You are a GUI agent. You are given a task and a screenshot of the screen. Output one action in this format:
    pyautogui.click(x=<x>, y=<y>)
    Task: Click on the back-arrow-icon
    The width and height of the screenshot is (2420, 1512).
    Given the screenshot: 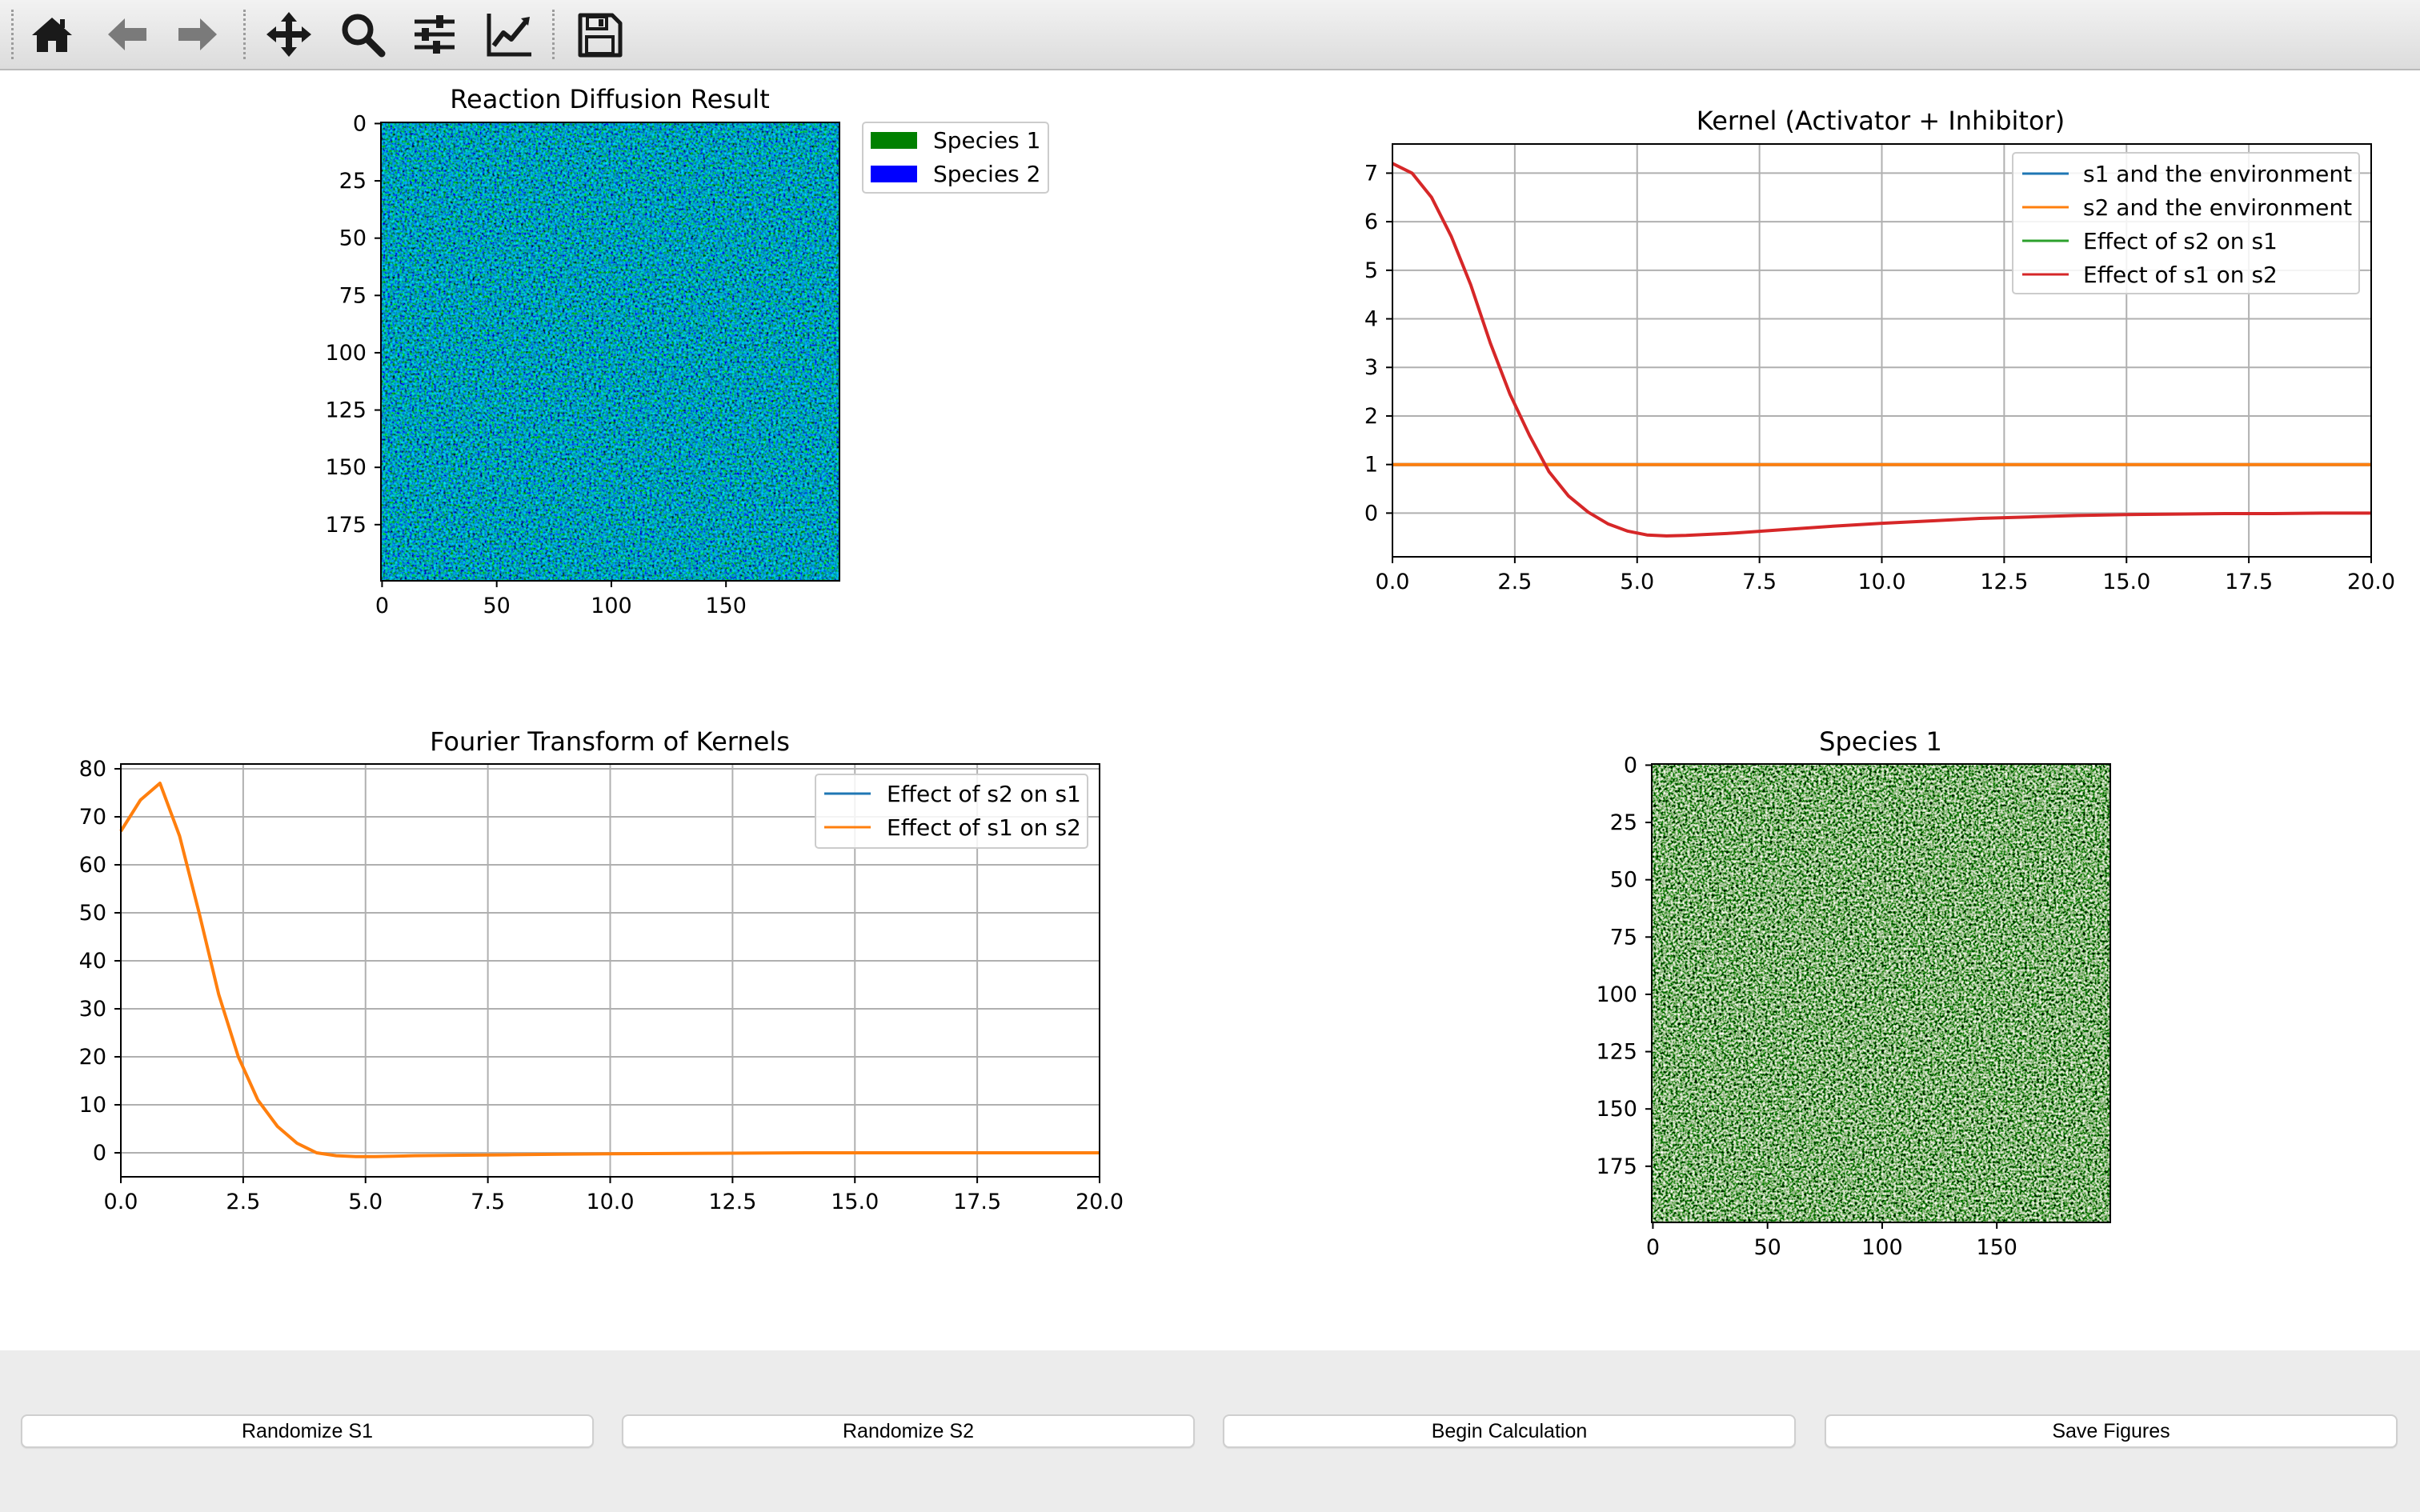 What is the action you would take?
    pyautogui.click(x=127, y=34)
    